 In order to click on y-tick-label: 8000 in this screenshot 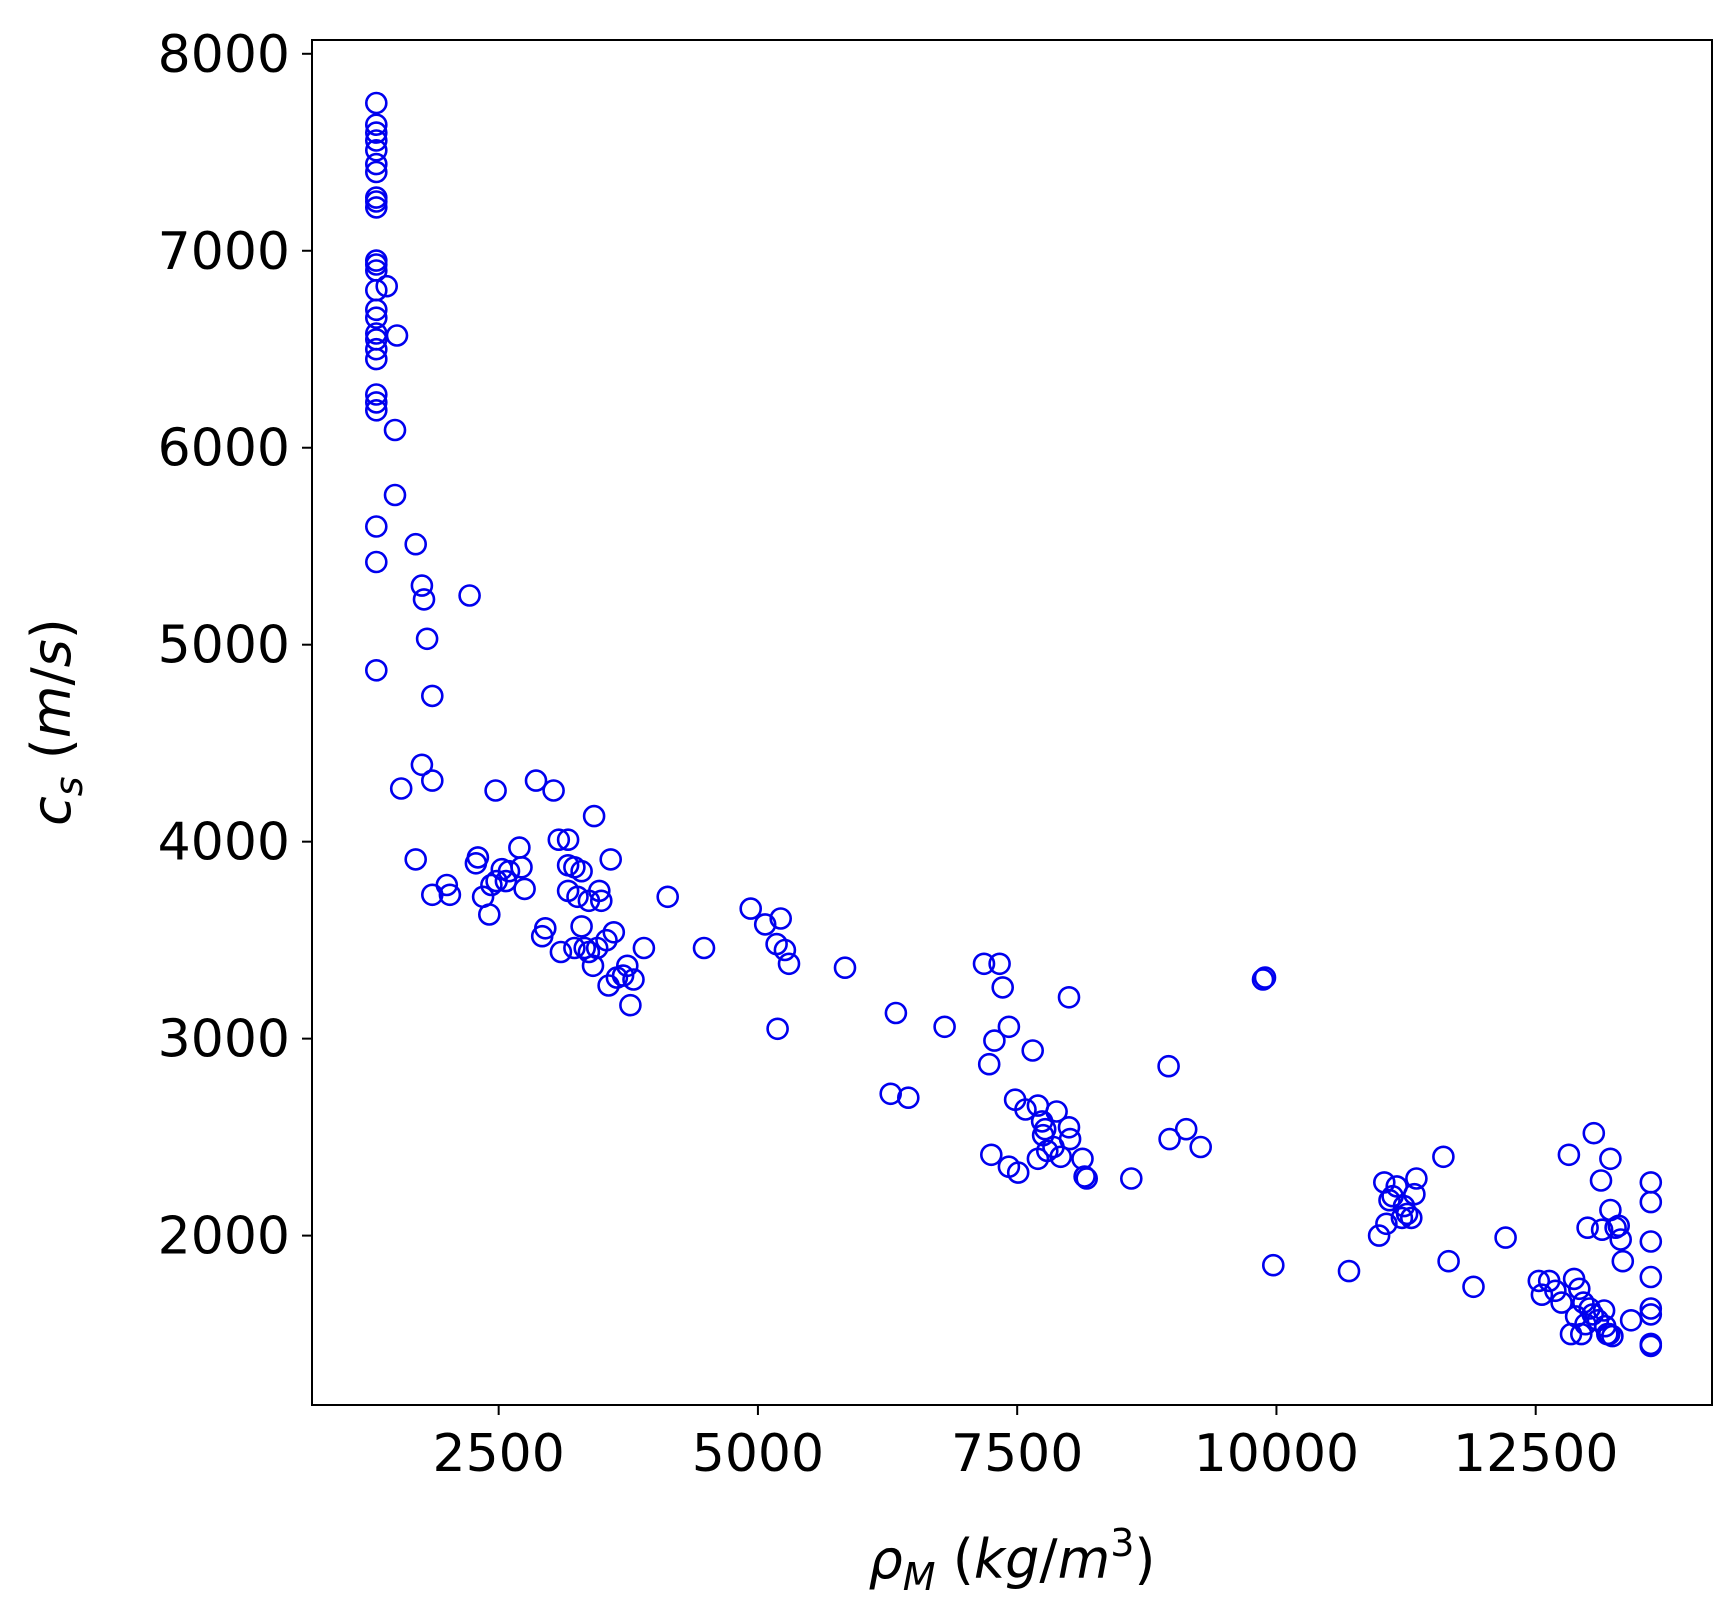, I will do `click(224, 55)`.